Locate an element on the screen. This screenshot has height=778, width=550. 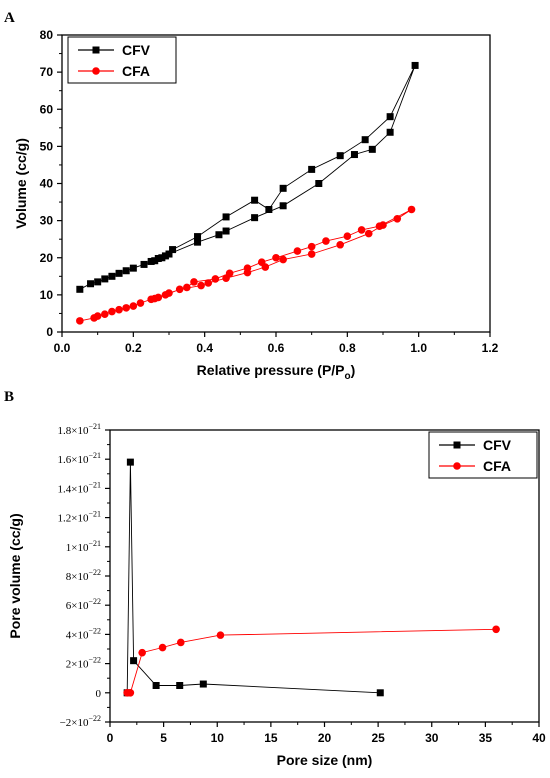
y-tick-label: 60 is located at coordinates (47, 109).